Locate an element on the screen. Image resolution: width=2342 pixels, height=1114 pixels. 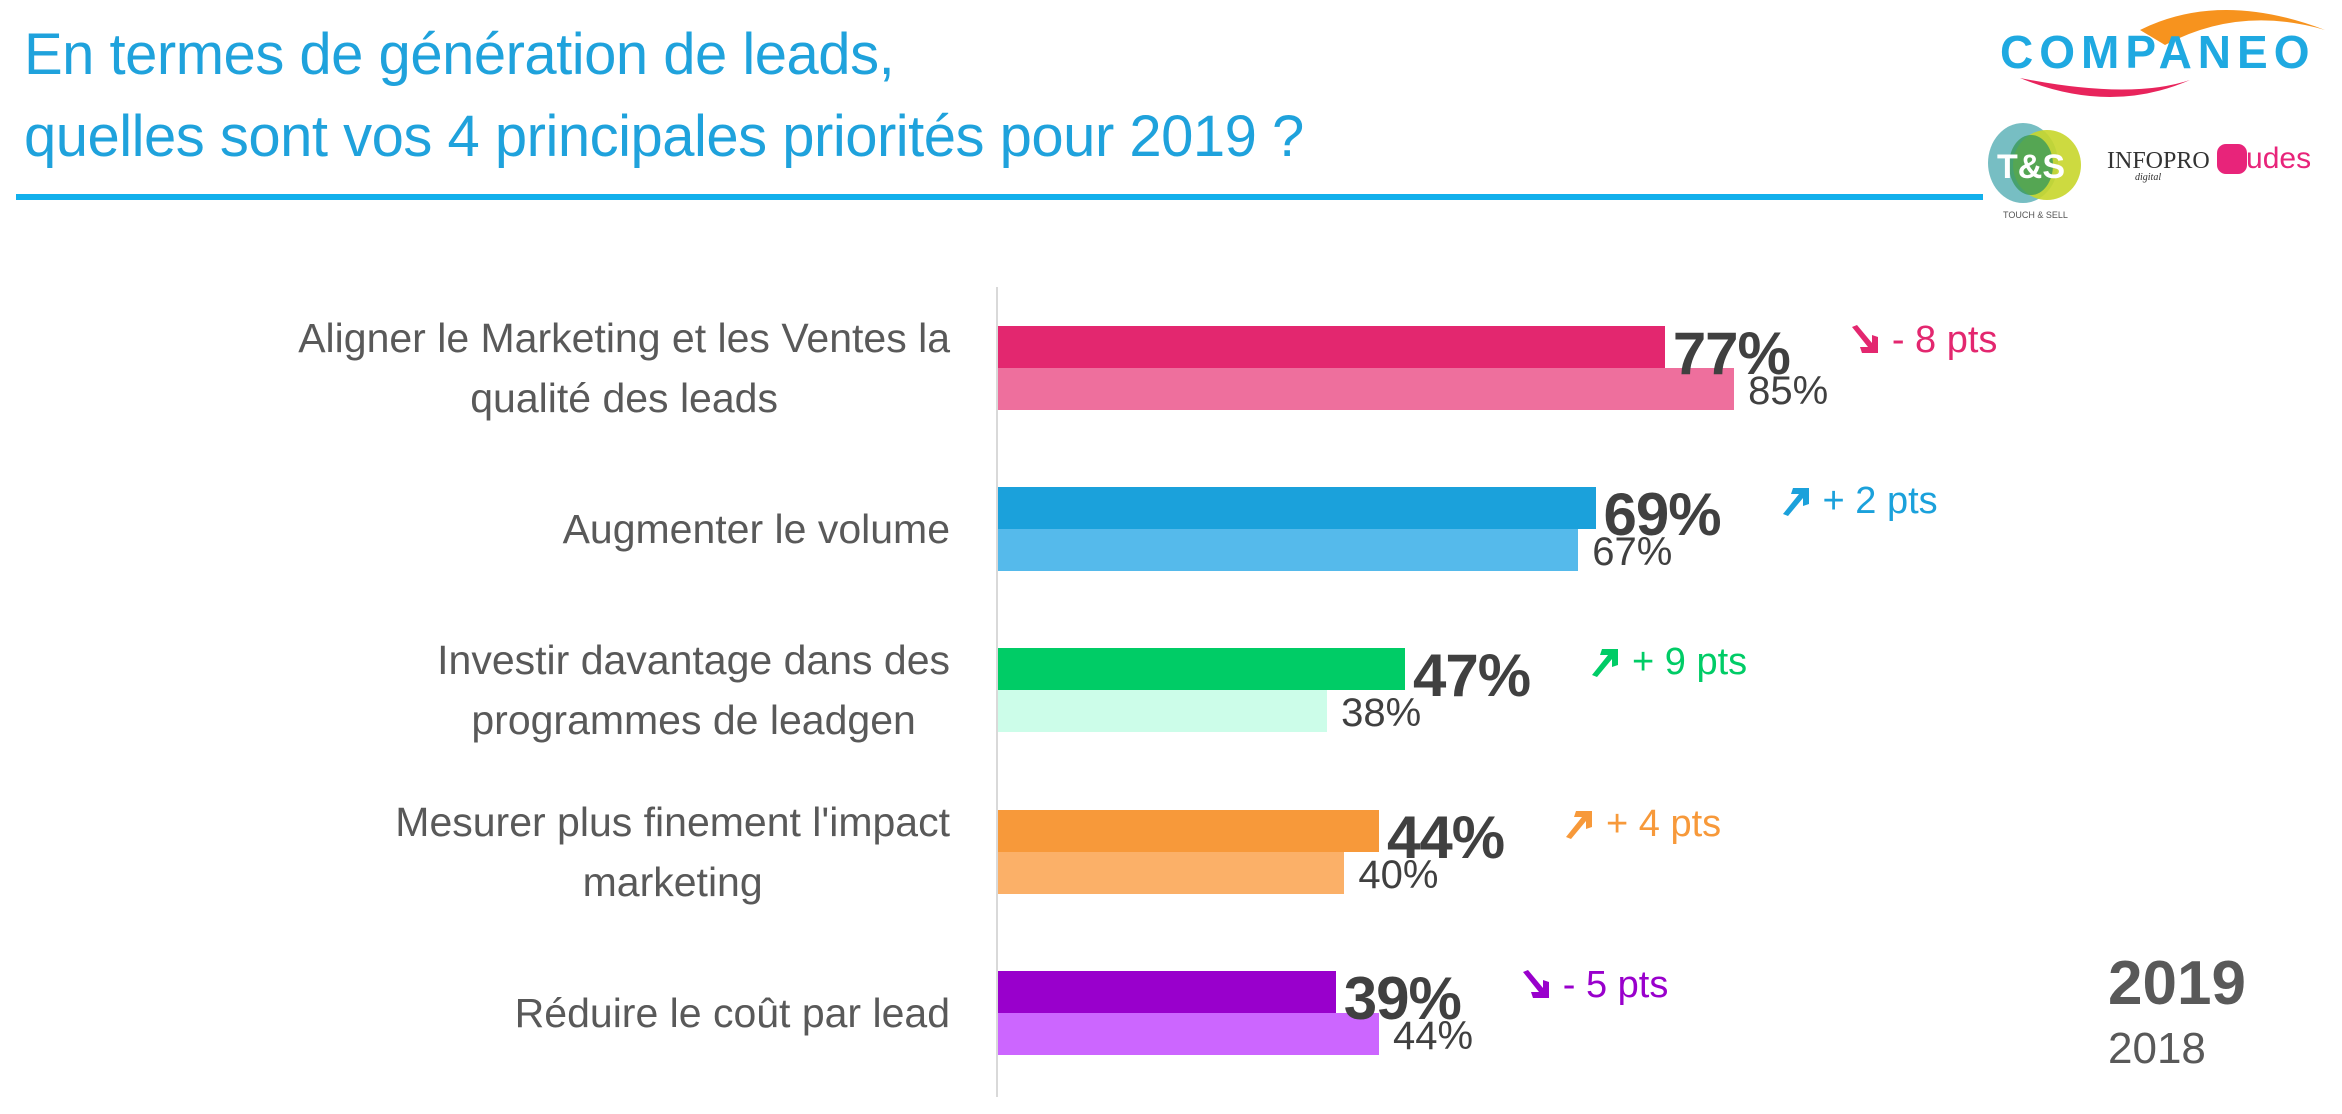
value-label-2019: 77% is located at coordinates (1731, 353).